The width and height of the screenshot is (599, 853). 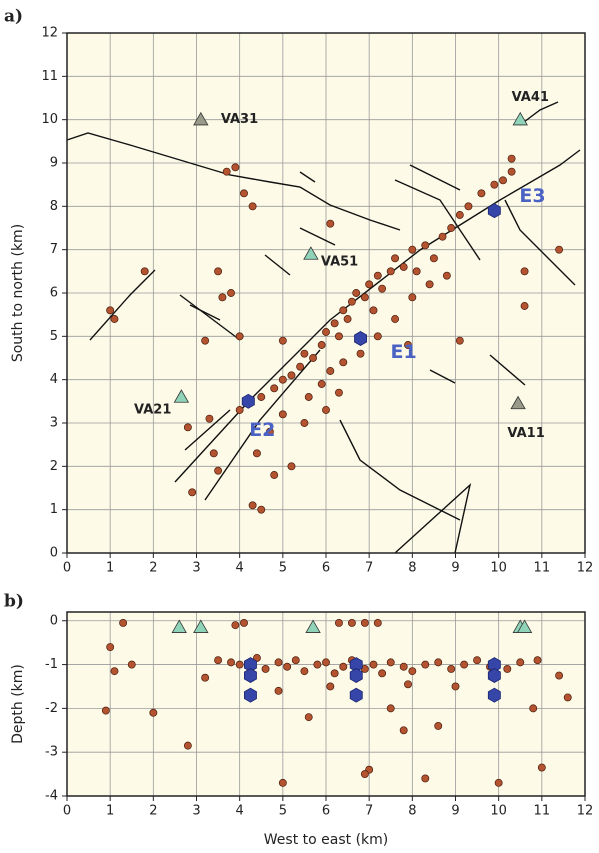 What do you see at coordinates (262, 430) in the screenshot?
I see `event-label: E2` at bounding box center [262, 430].